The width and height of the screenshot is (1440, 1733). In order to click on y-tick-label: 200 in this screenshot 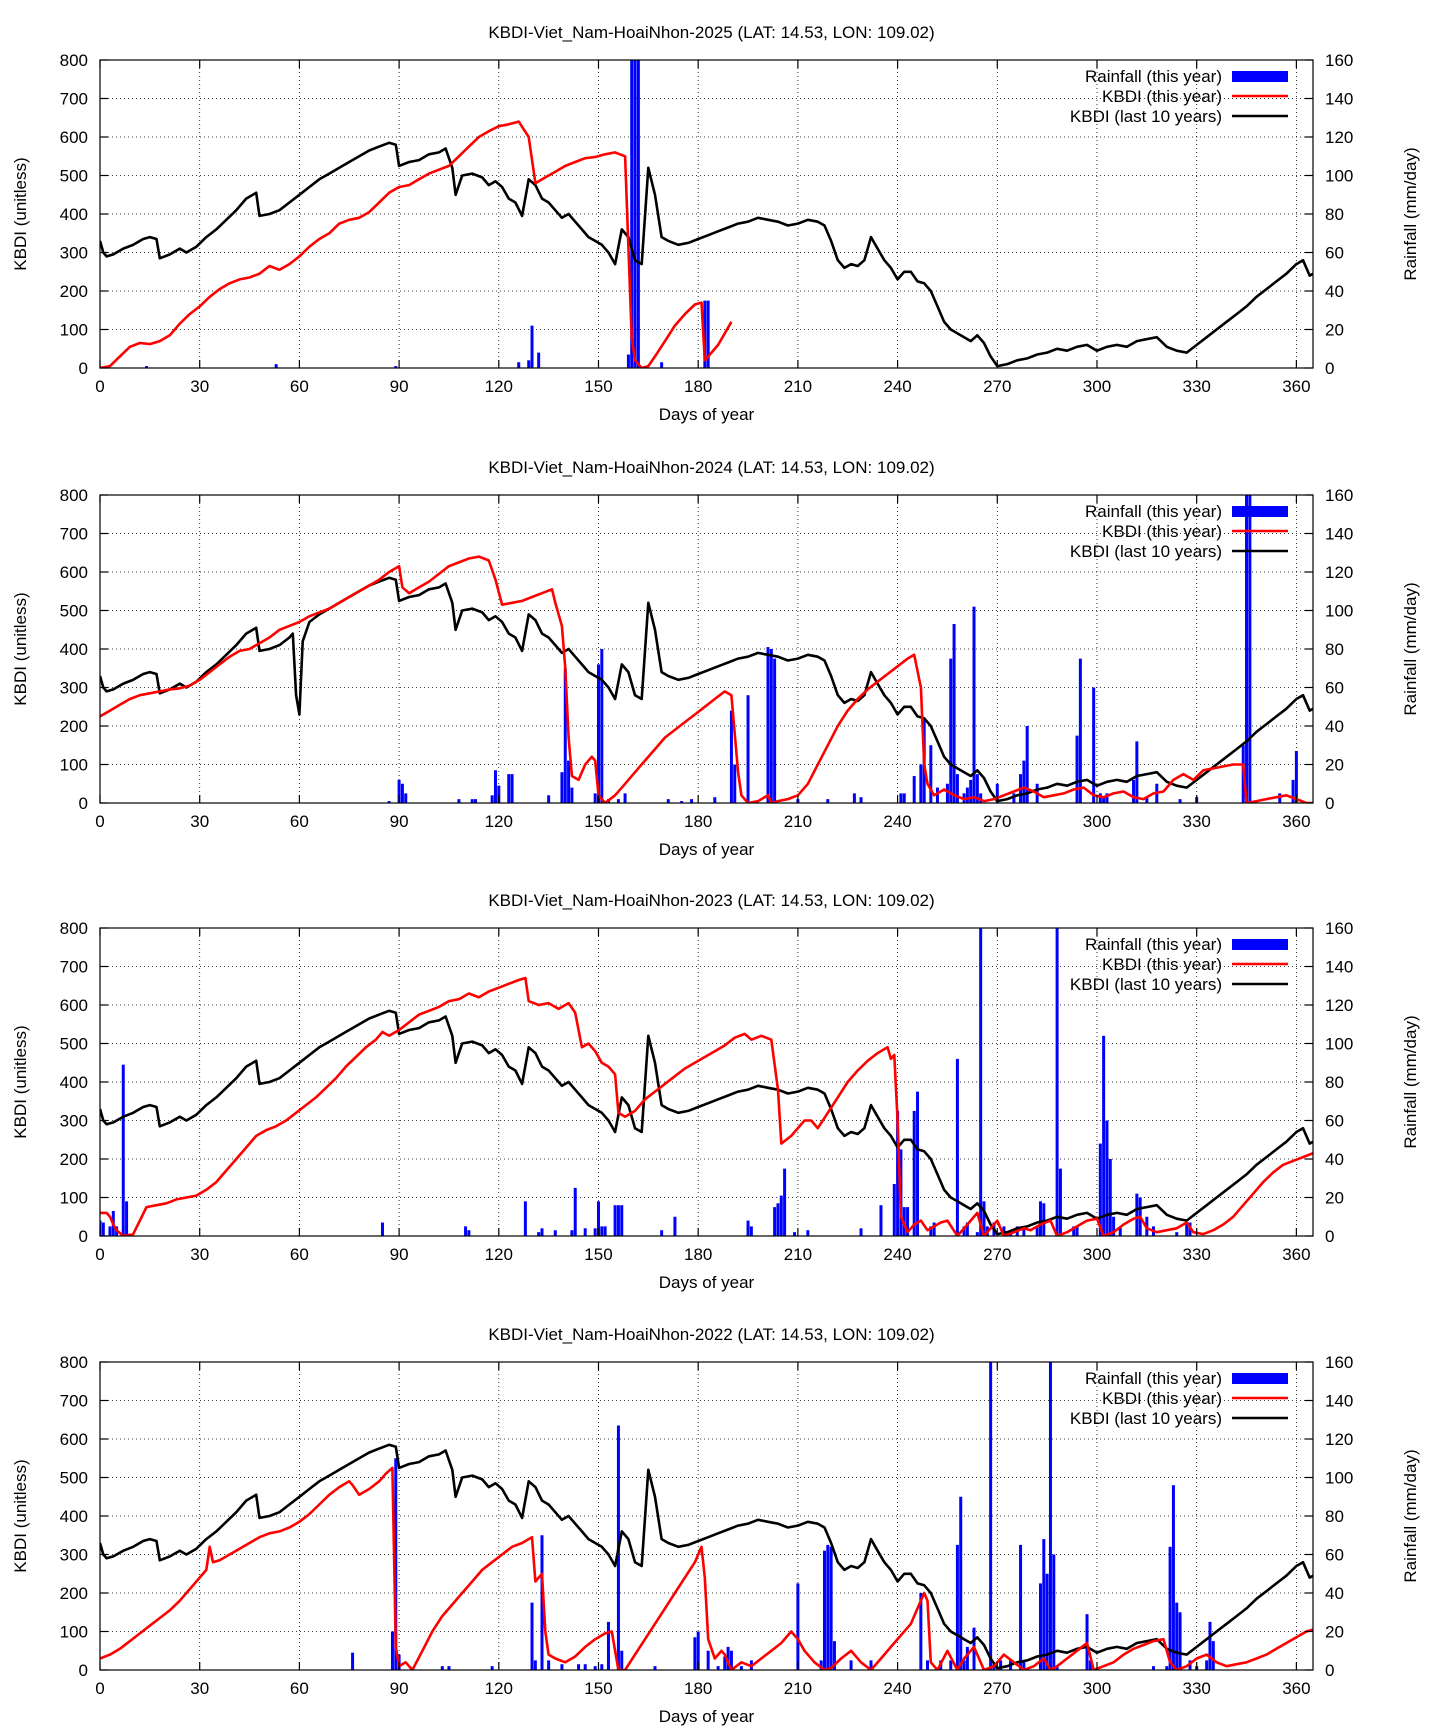, I will do `click(74, 726)`.